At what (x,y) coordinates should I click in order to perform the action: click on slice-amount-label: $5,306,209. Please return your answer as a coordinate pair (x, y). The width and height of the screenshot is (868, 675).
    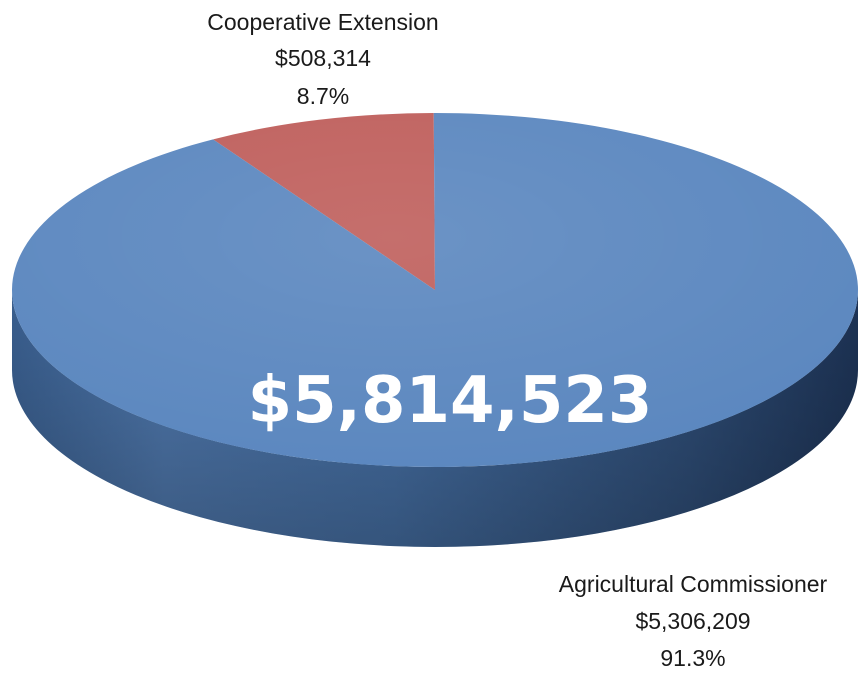
    Looking at the image, I should click on (692, 621).